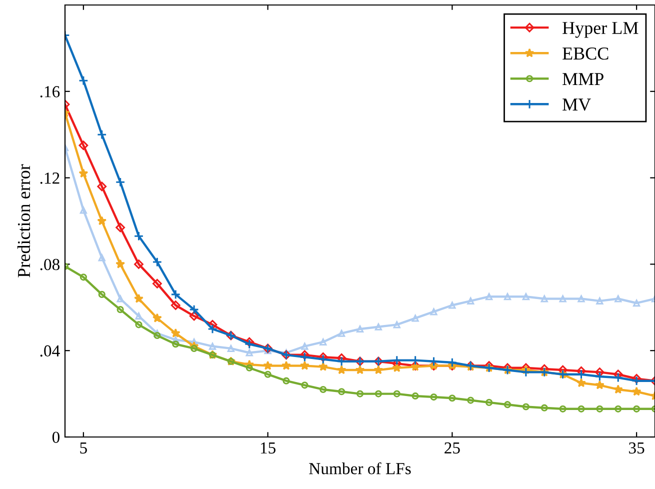 This screenshot has height=489, width=655. Describe the element at coordinates (83, 448) in the screenshot. I see `x-tick-label: 5` at that location.